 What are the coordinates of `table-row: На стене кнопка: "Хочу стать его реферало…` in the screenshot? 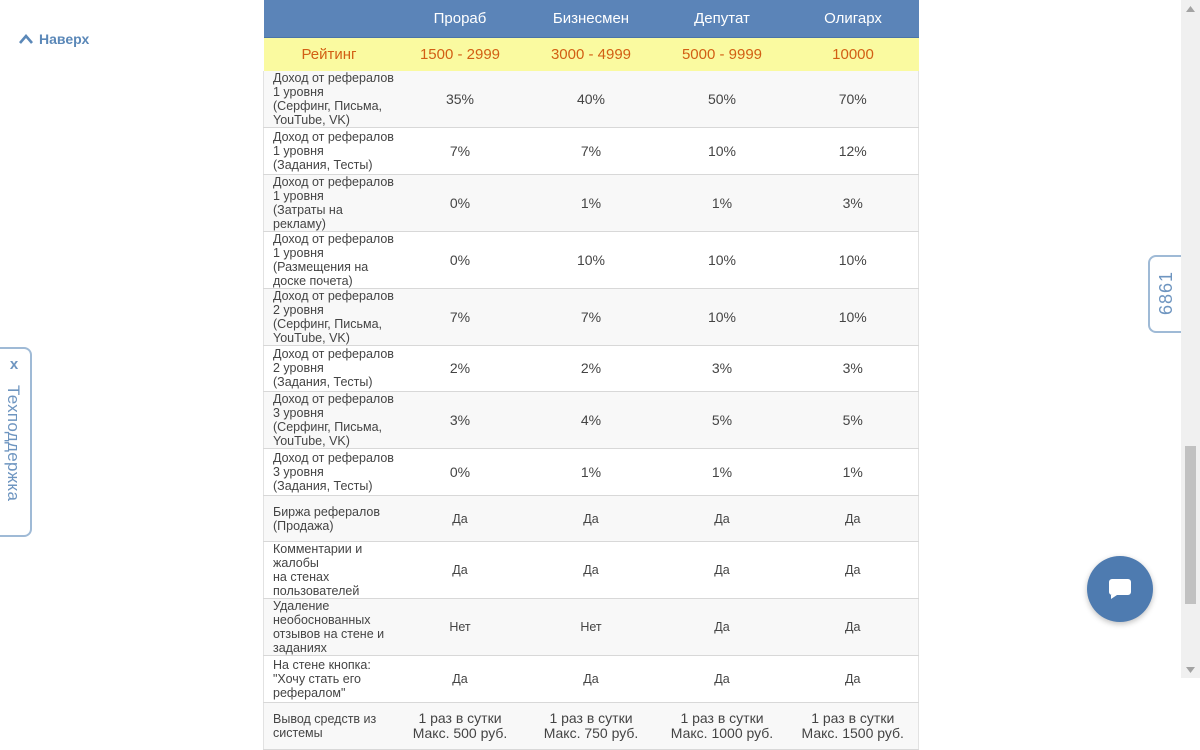 It's located at (591, 679).